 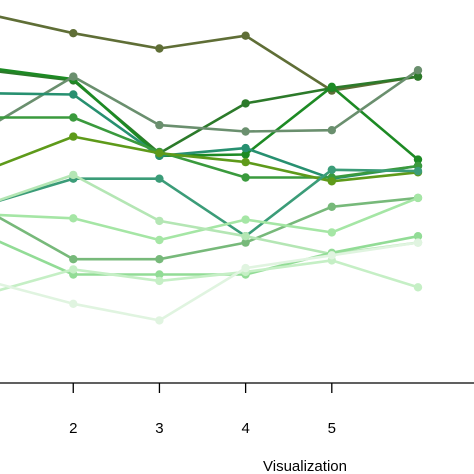 I want to click on x-axis-ticks: 2 3 4 5, so click(x=202, y=410).